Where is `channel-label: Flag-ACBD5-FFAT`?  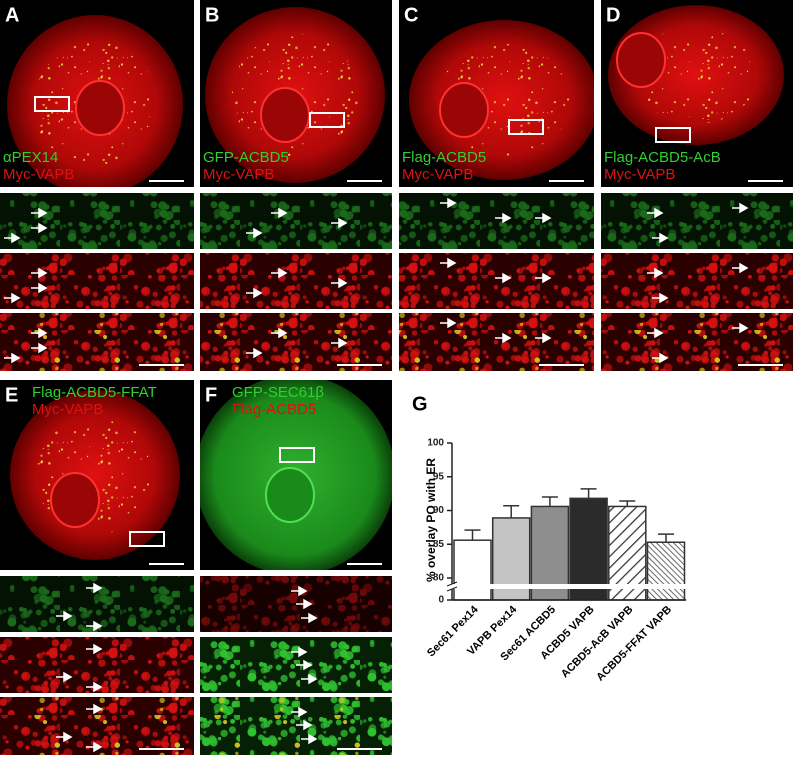 channel-label: Flag-ACBD5-FFAT is located at coordinates (94, 392).